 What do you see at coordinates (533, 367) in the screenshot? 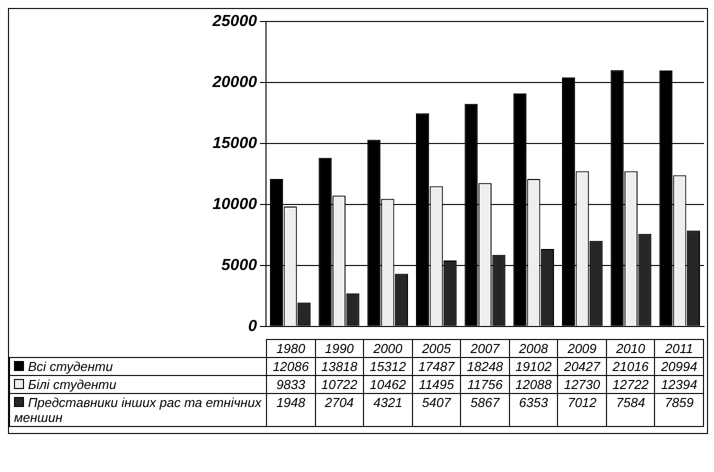
I see `data-label: 19102` at bounding box center [533, 367].